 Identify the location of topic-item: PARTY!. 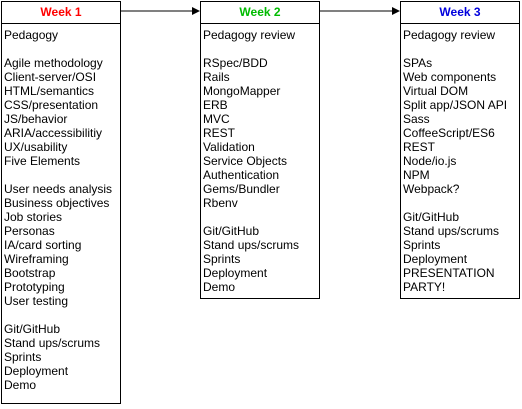
(424, 287).